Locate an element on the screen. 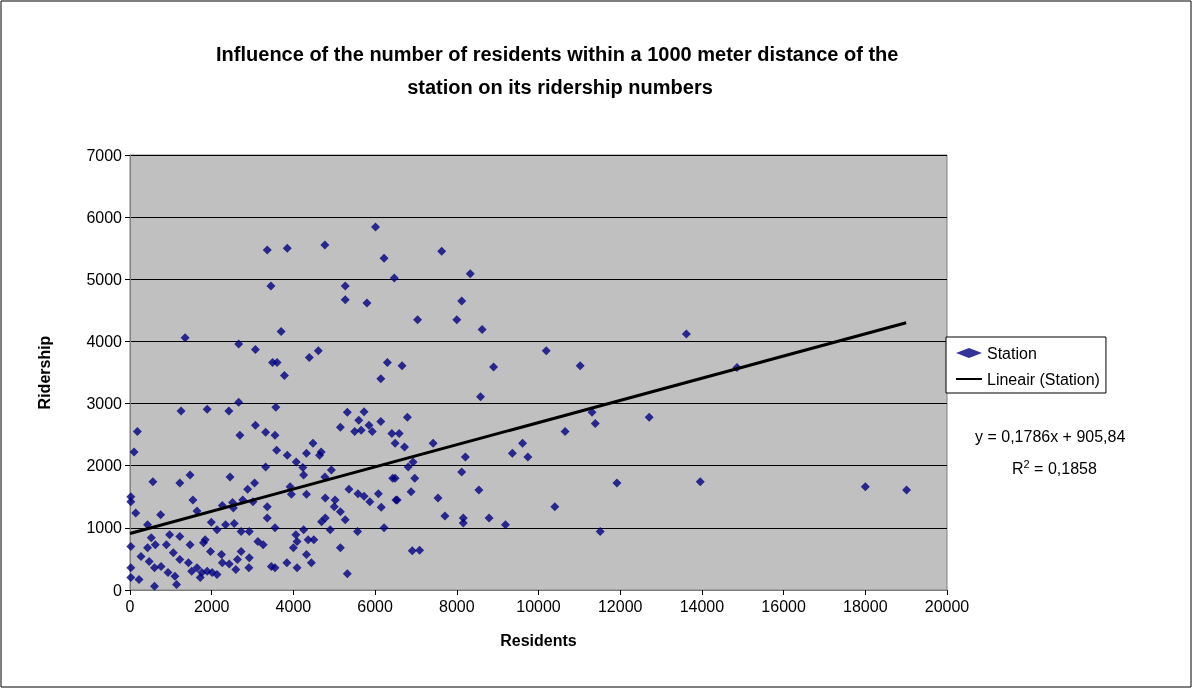  x-axis-title: Residents is located at coordinates (538, 640).